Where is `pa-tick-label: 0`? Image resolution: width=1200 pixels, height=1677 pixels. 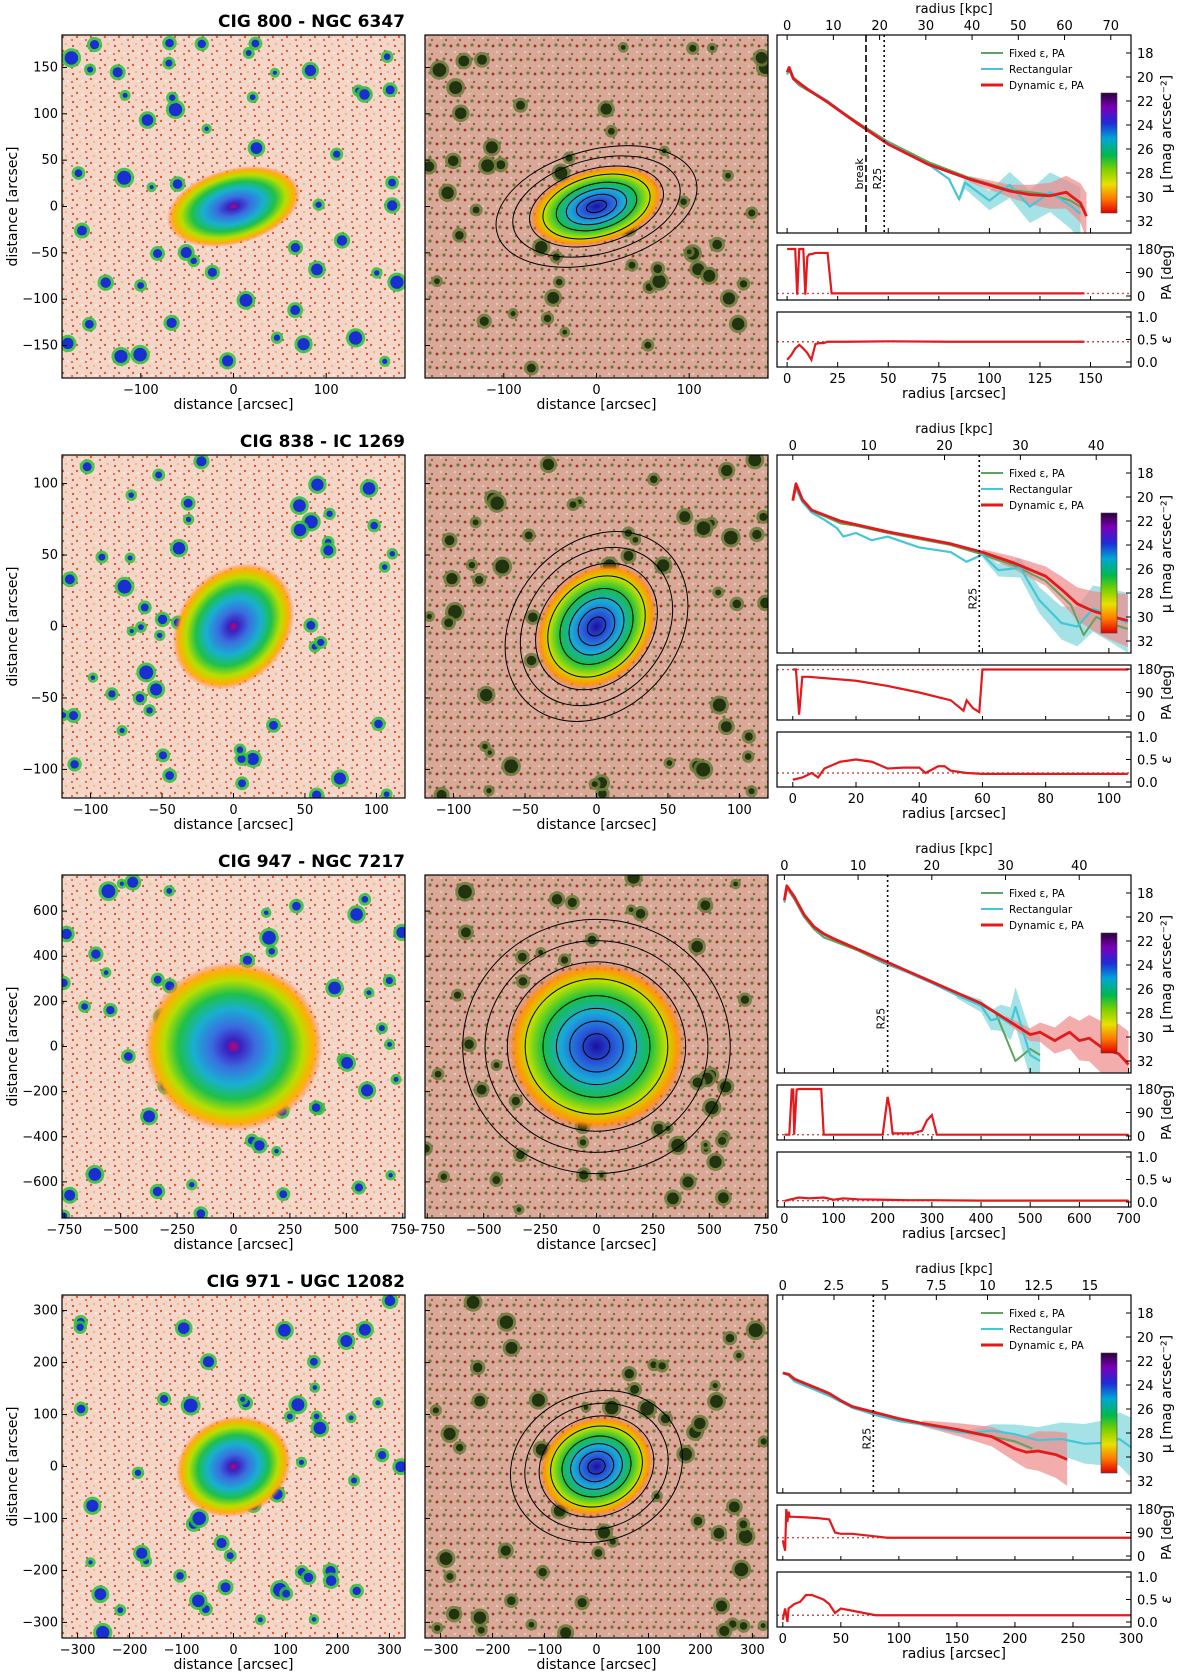 pa-tick-label: 0 is located at coordinates (1141, 1557).